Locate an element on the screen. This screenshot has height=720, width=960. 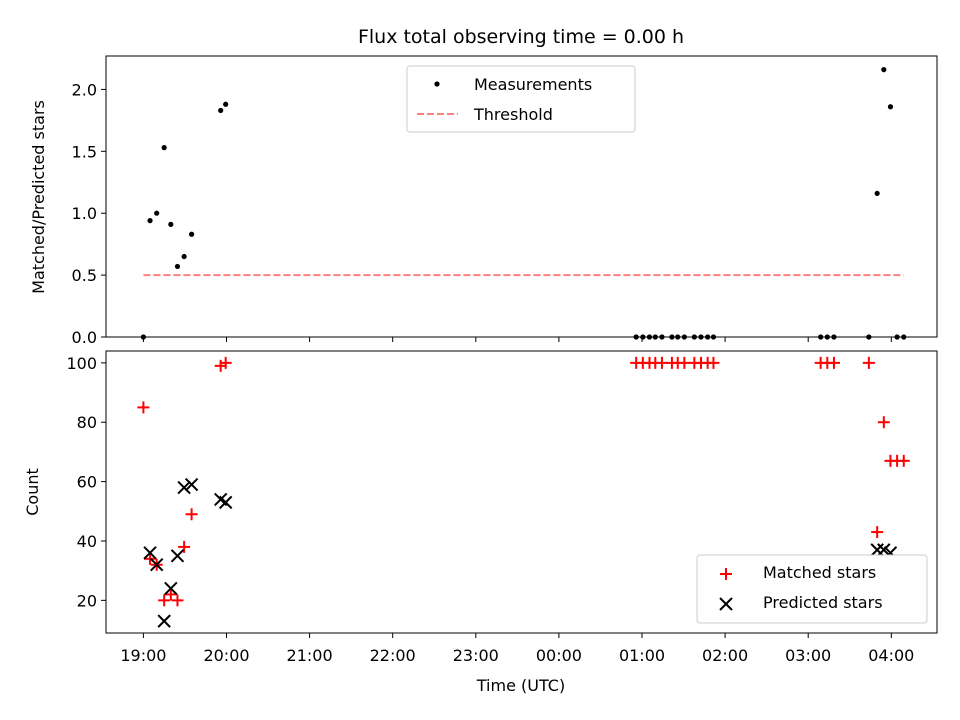
x-tick-label: 20:00 is located at coordinates (226, 655).